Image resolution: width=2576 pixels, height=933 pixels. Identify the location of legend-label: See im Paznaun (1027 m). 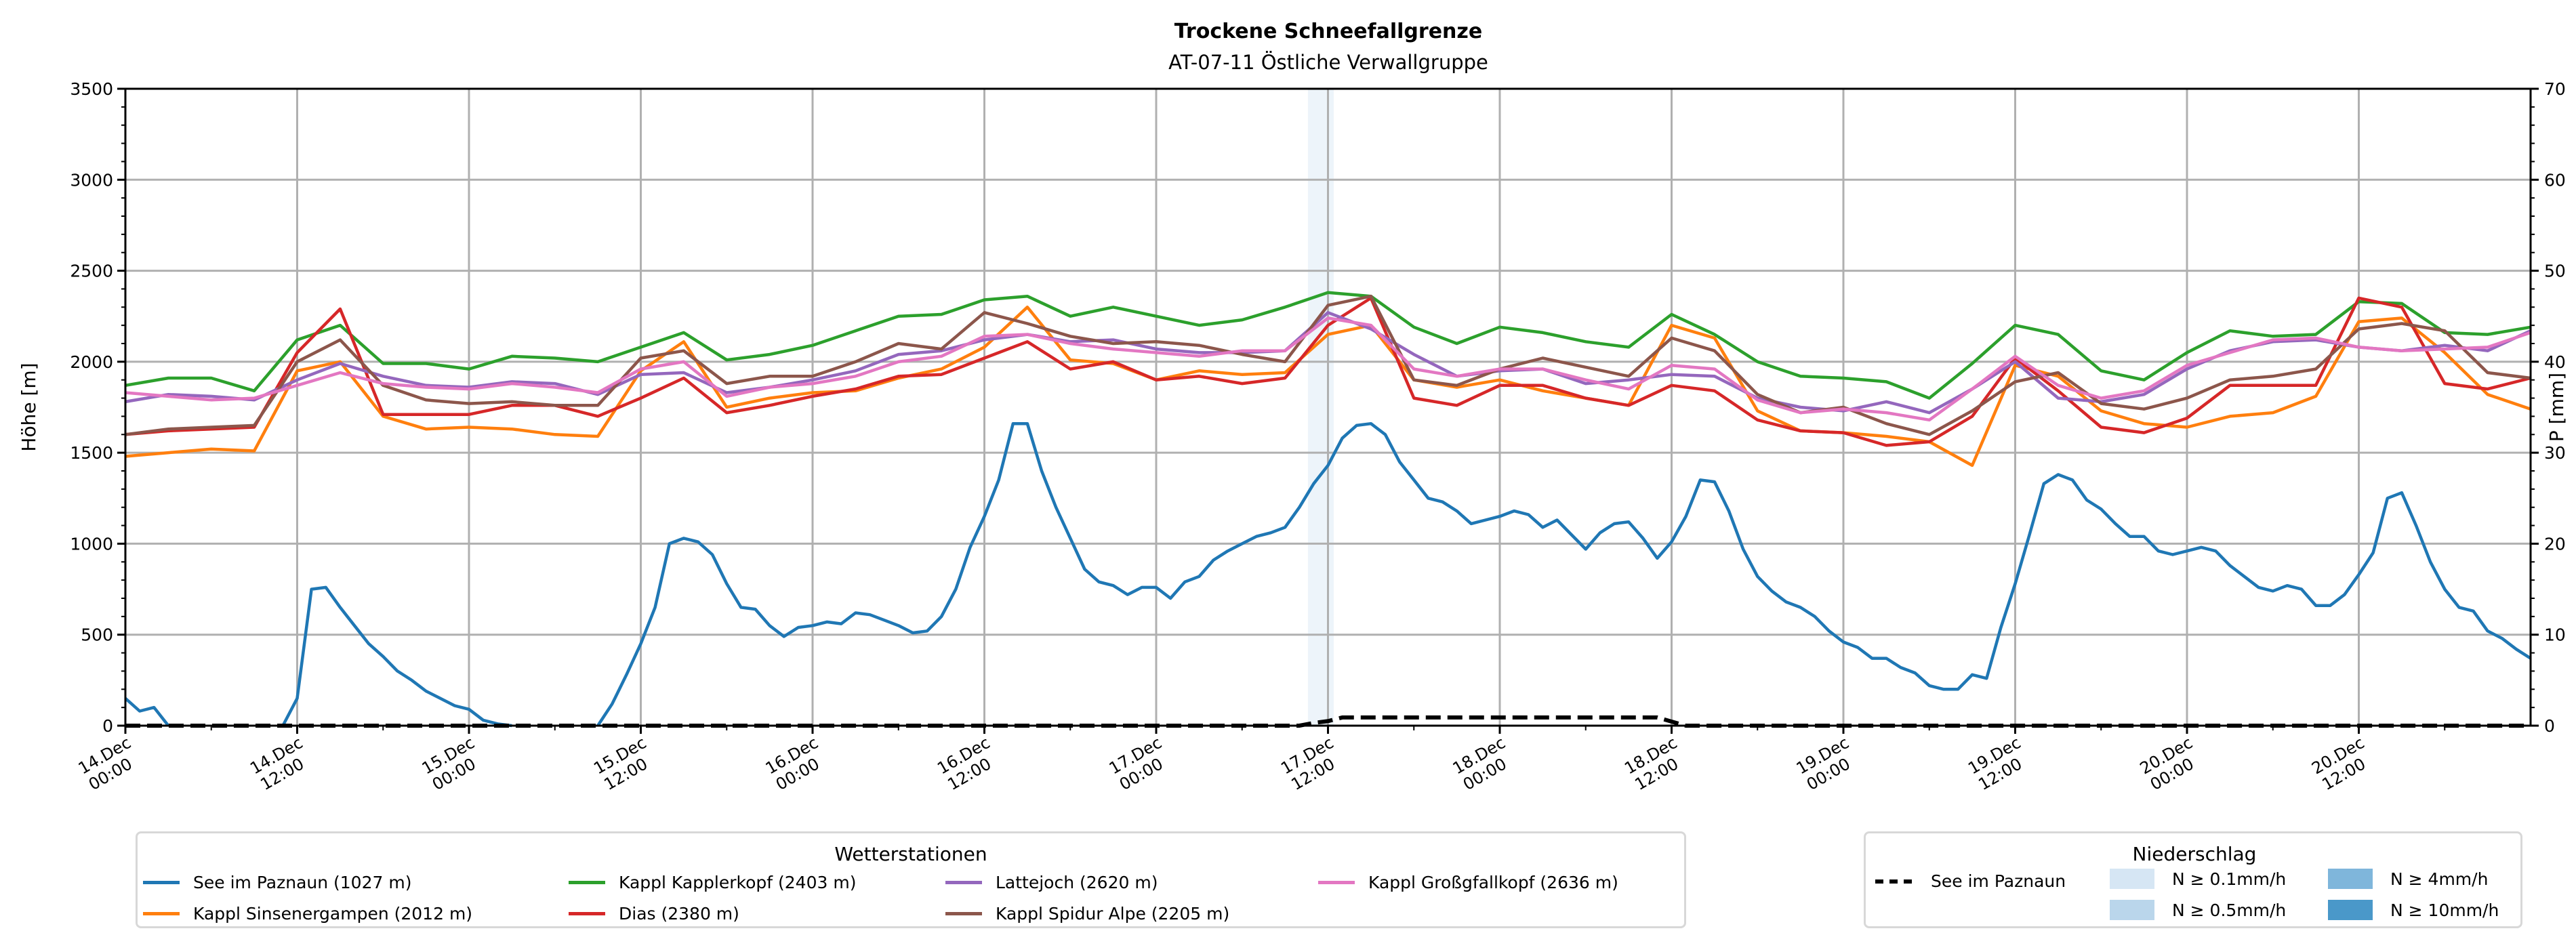
(303, 882).